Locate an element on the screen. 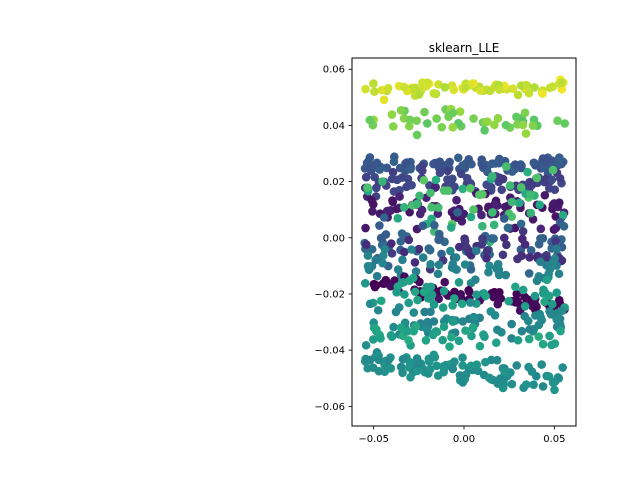  y-tick-label: −0.06 is located at coordinates (329, 407).